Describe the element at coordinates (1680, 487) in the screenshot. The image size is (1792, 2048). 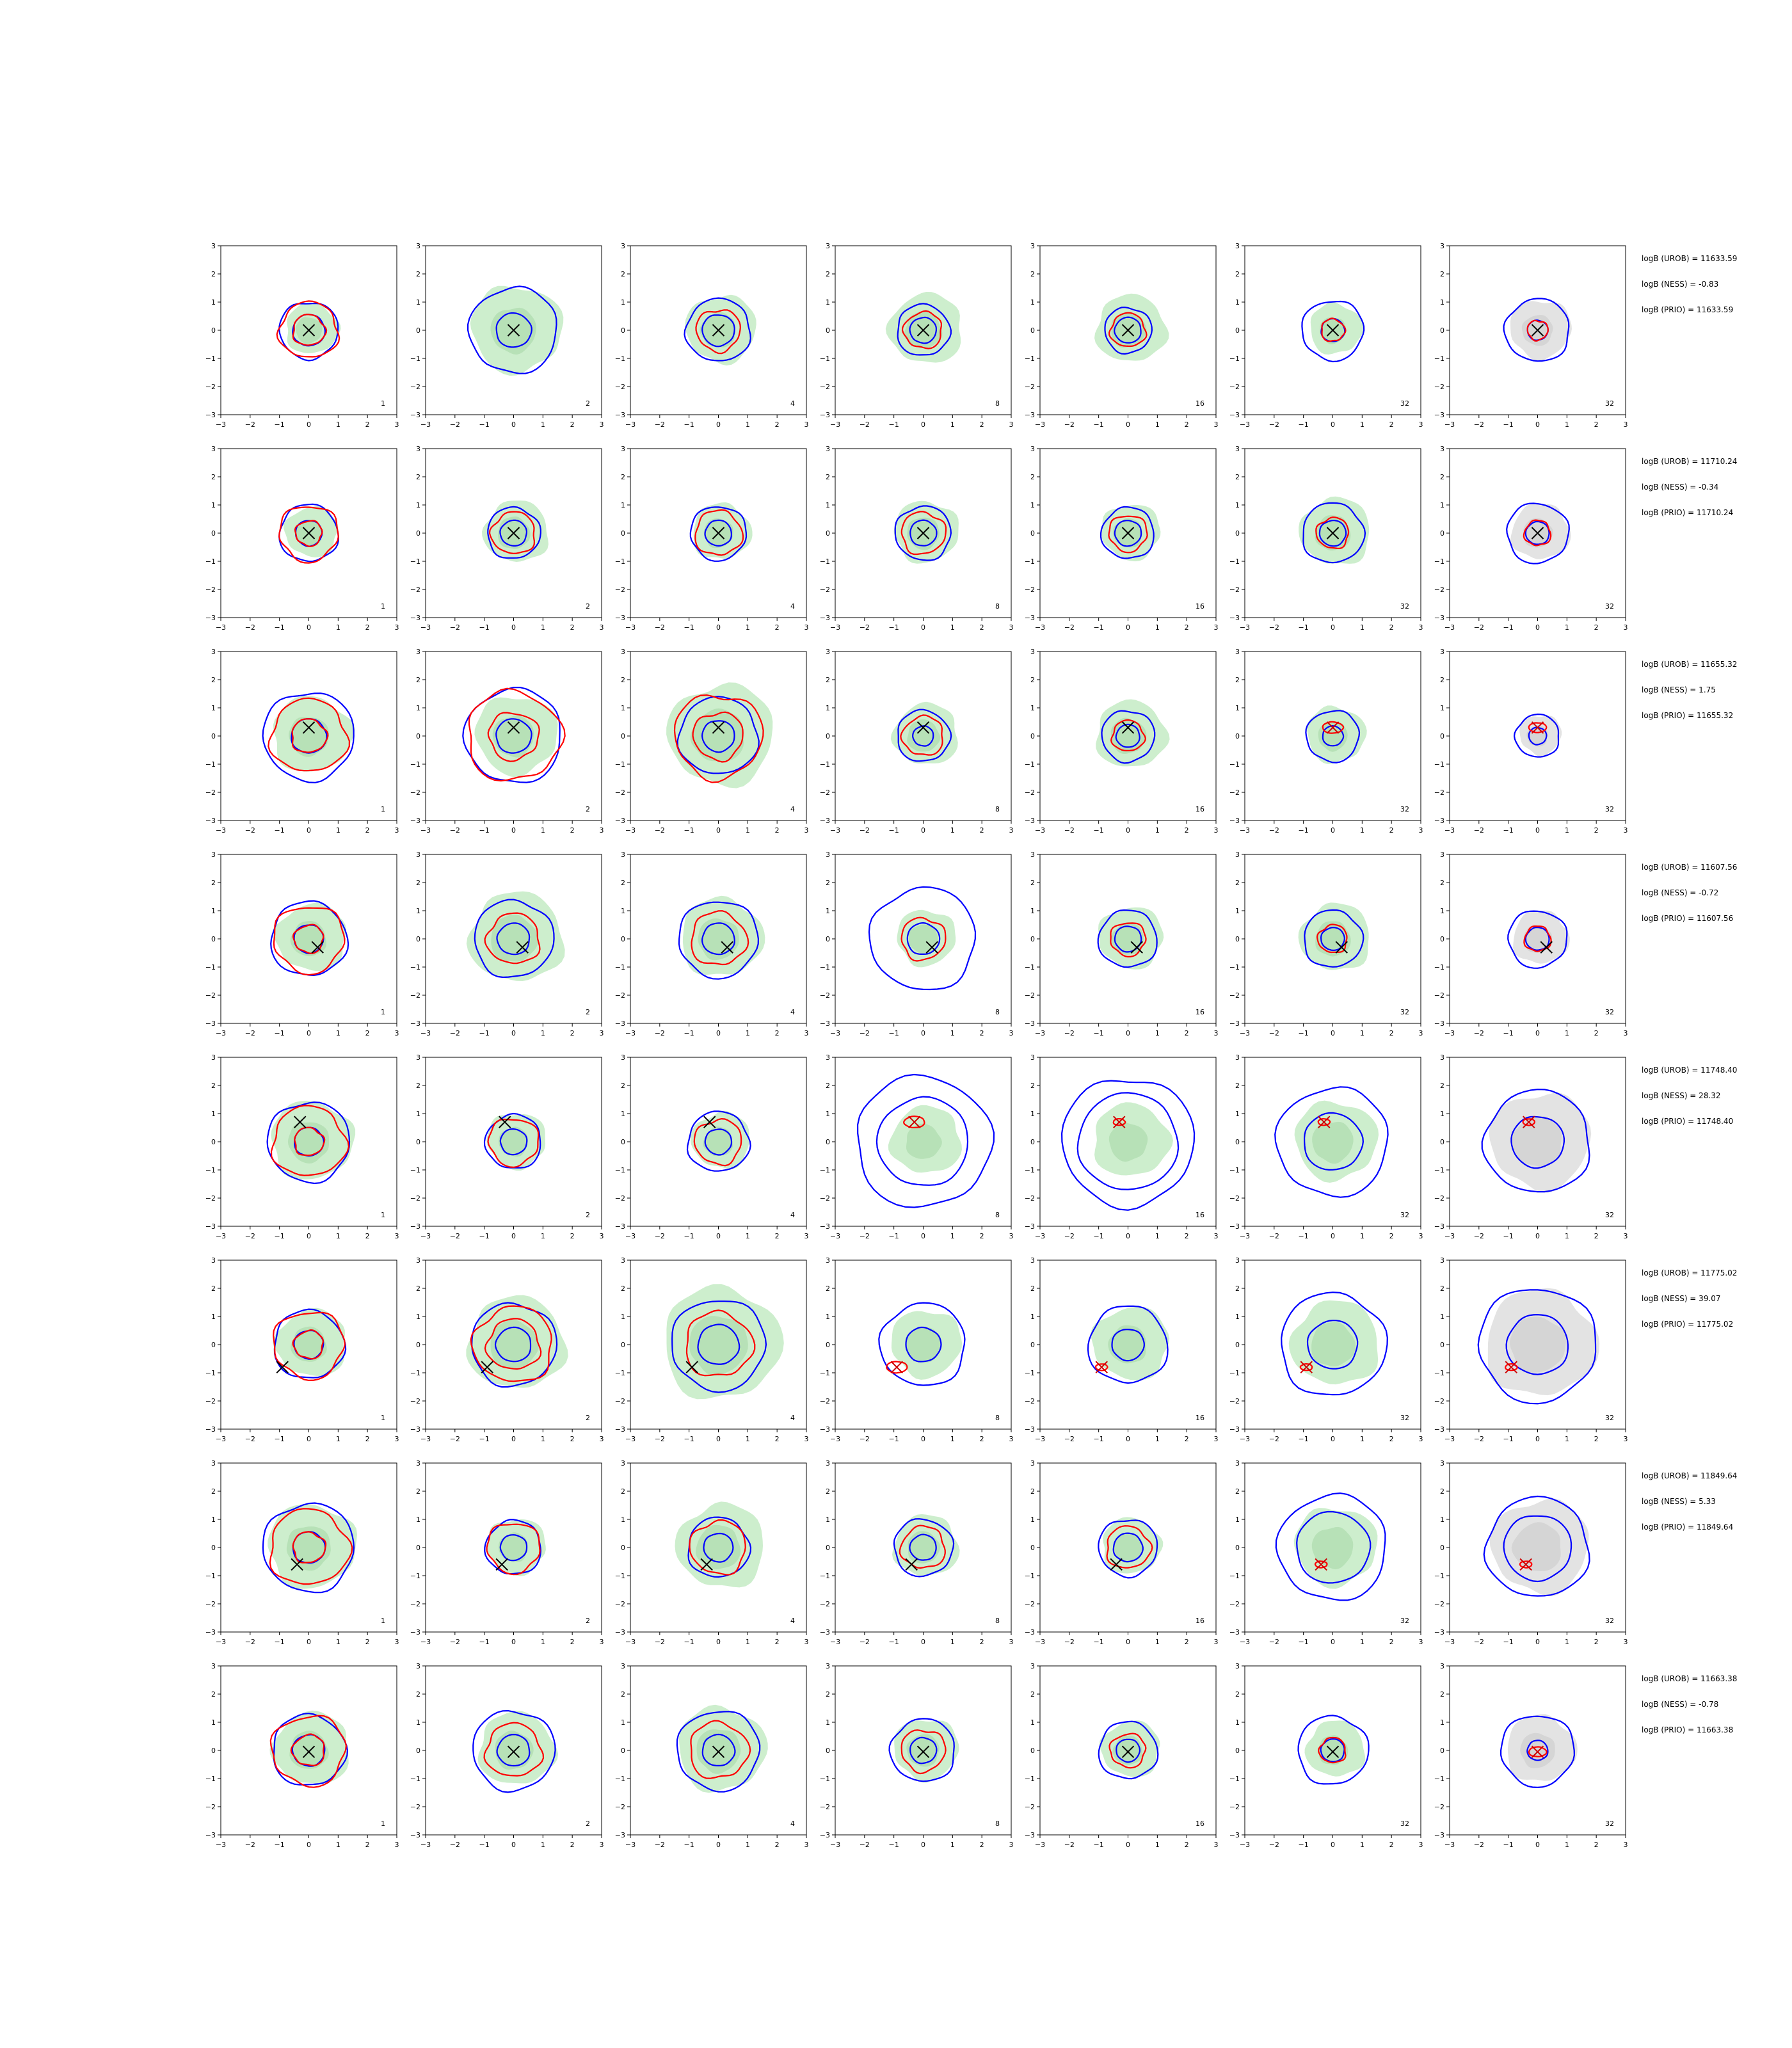
I see `logb-annotation: logB (NESS) = -0.34` at that location.